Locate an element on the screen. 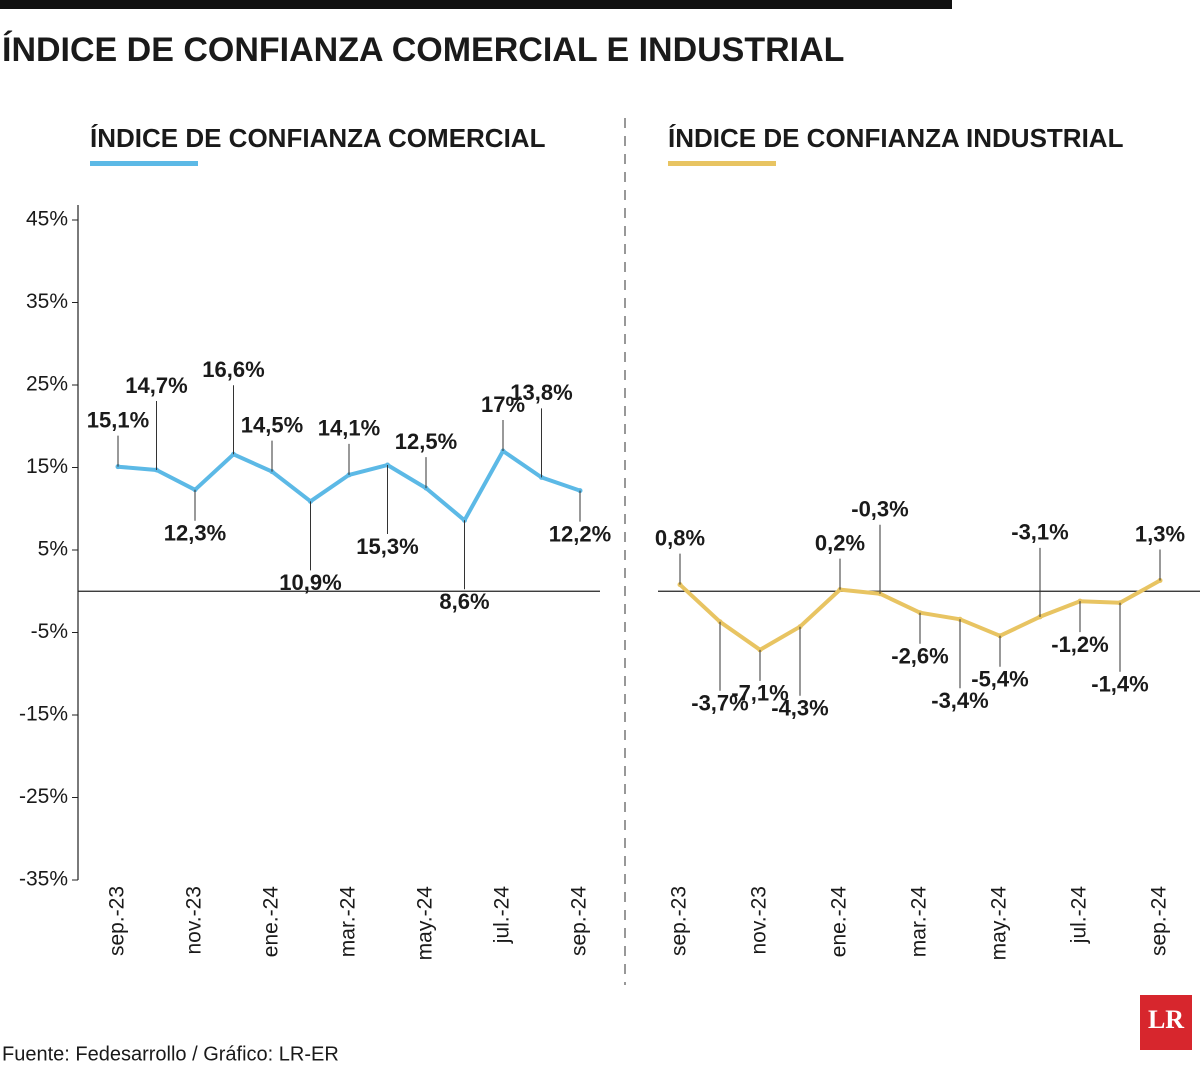 The height and width of the screenshot is (1072, 1200). logo: LR is located at coordinates (1166, 1019).